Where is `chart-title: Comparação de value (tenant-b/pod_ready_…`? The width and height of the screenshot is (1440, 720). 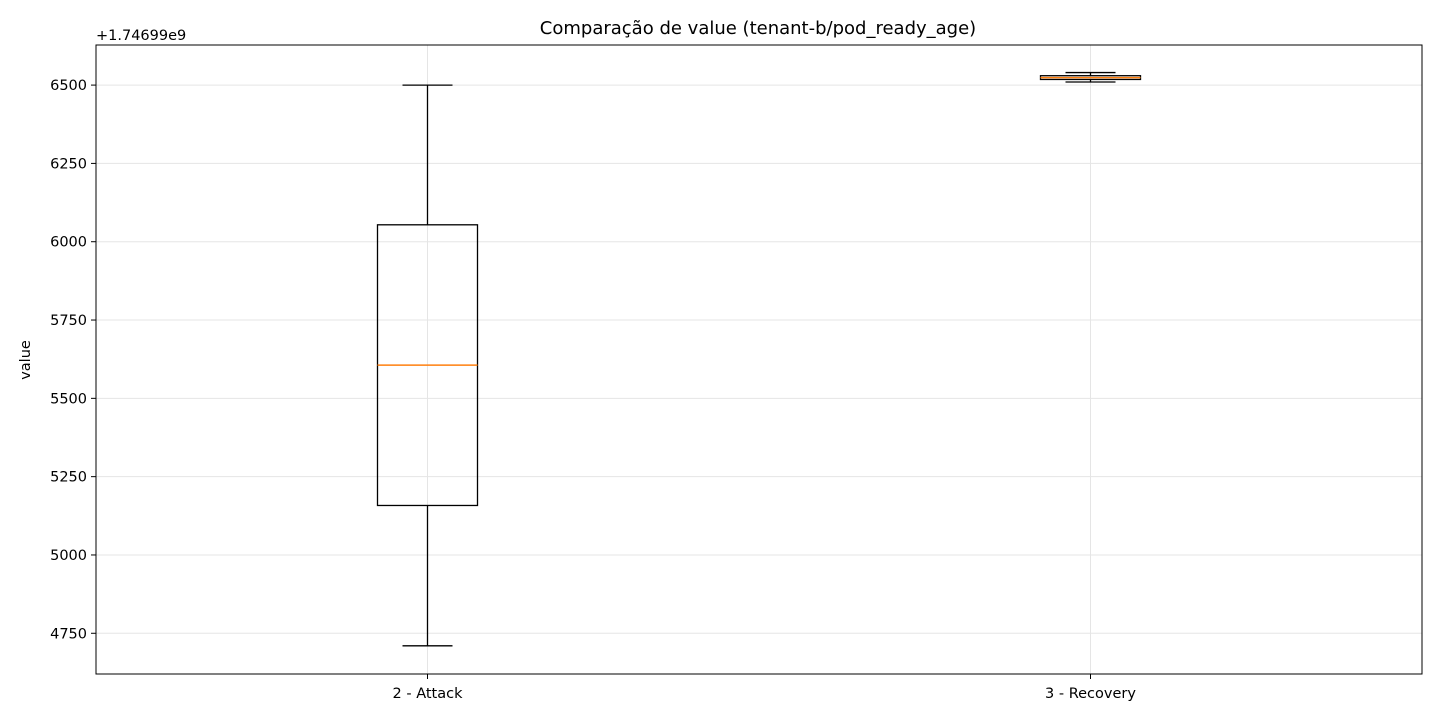 chart-title: Comparação de value (tenant-b/pod_ready_… is located at coordinates (758, 28).